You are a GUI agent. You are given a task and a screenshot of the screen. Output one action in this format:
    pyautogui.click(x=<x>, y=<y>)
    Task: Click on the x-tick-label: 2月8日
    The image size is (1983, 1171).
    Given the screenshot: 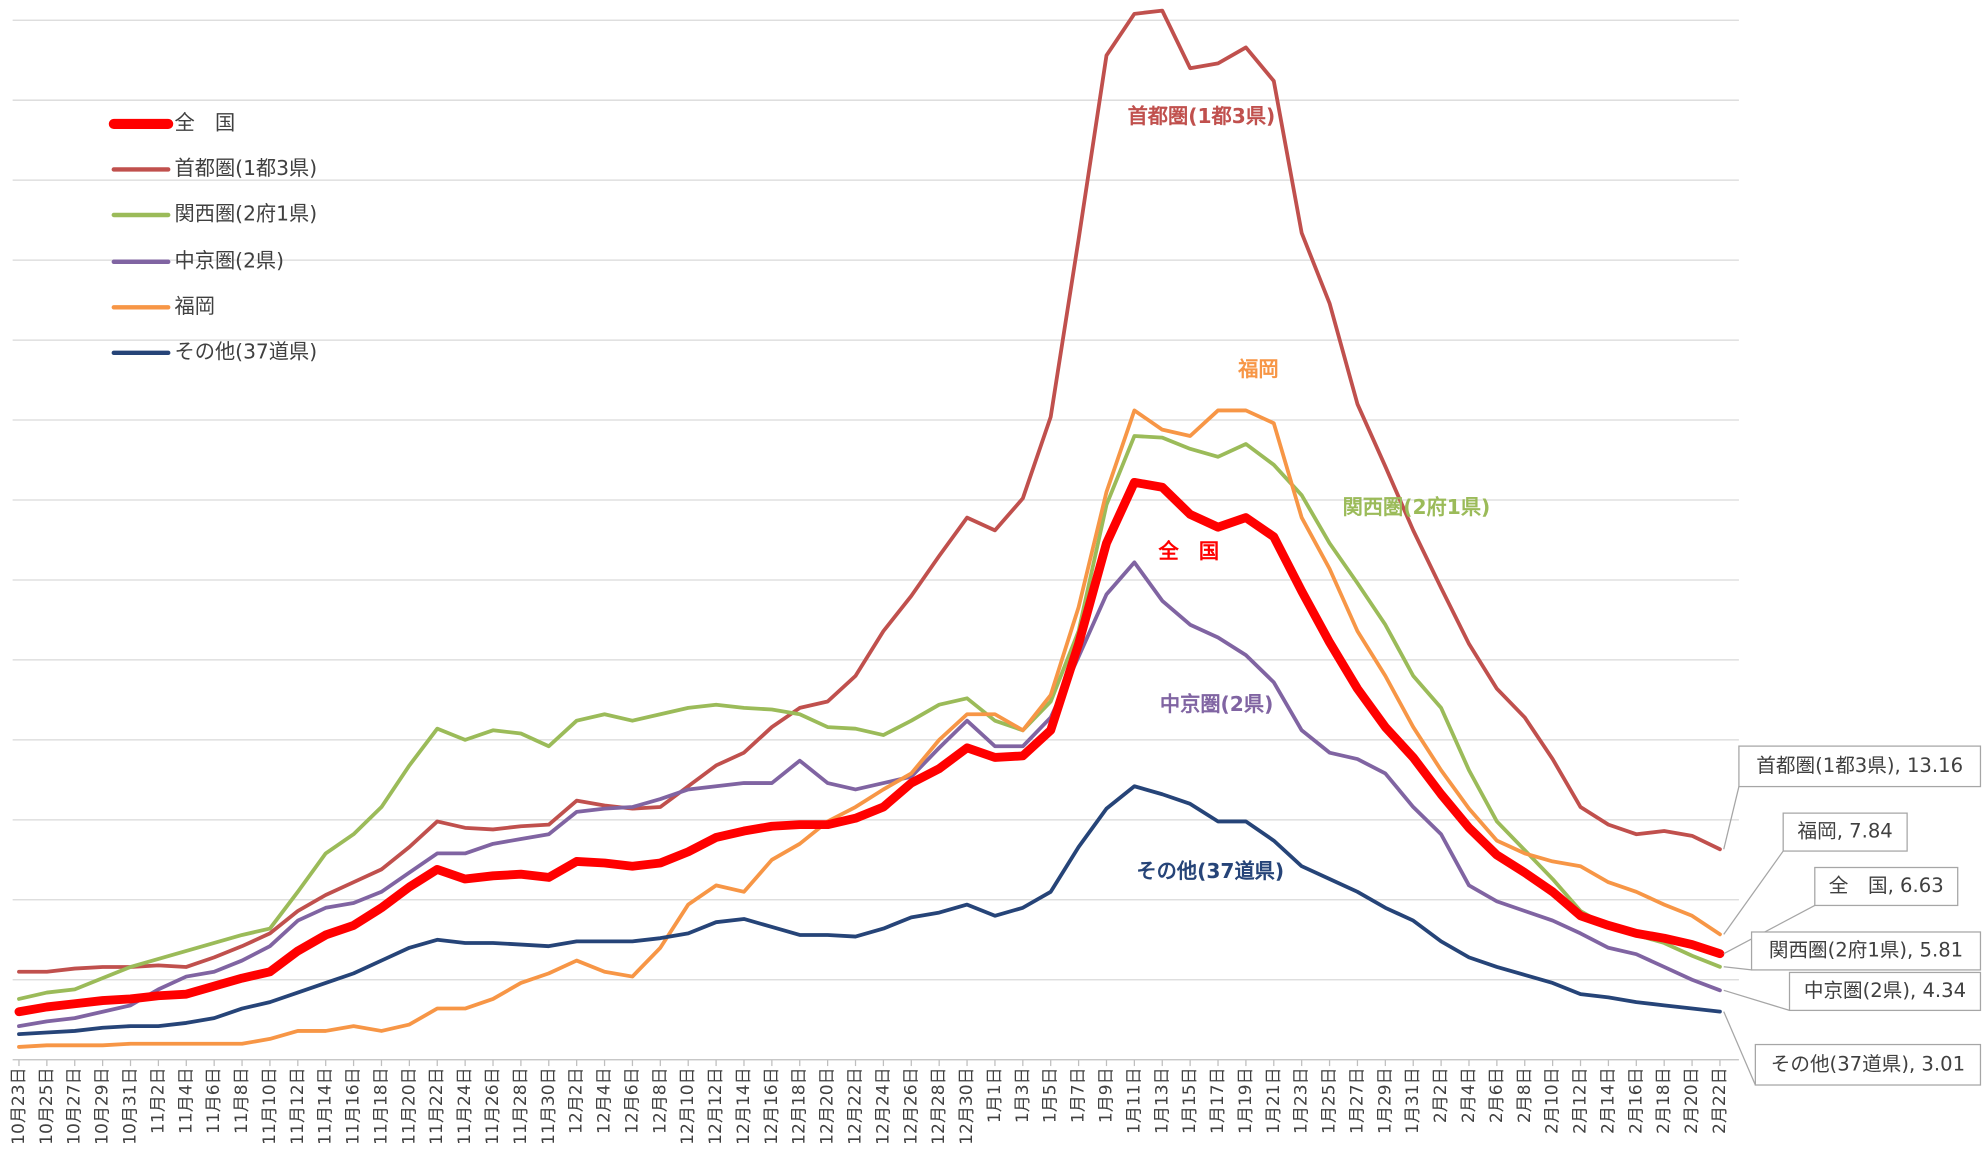 What is the action you would take?
    pyautogui.click(x=1525, y=1095)
    